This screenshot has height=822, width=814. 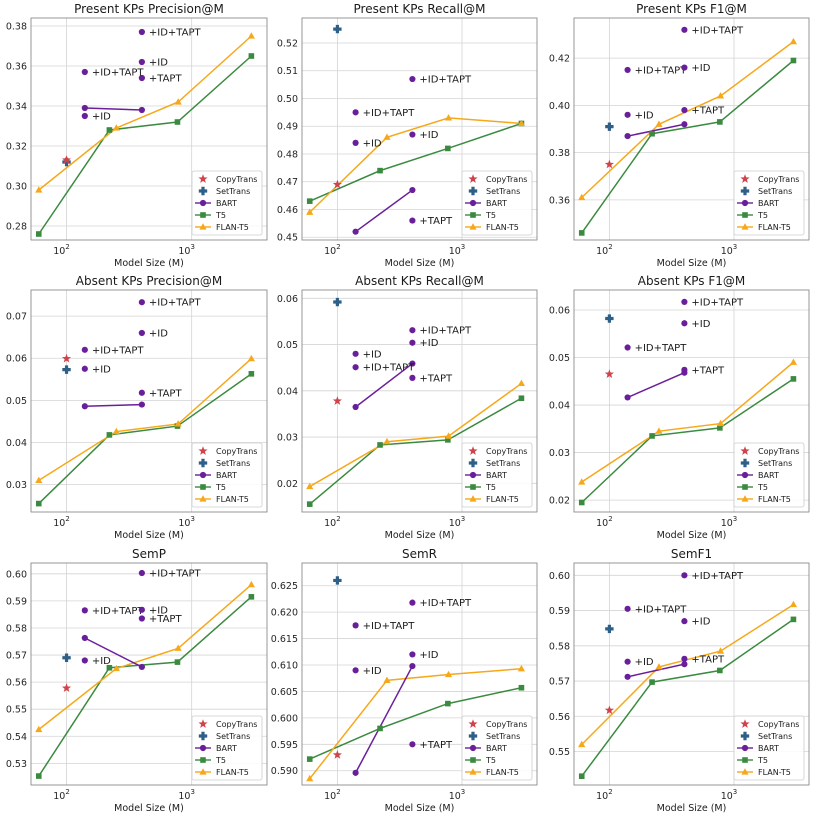 I want to click on flan-t5-line, so click(x=415, y=165).